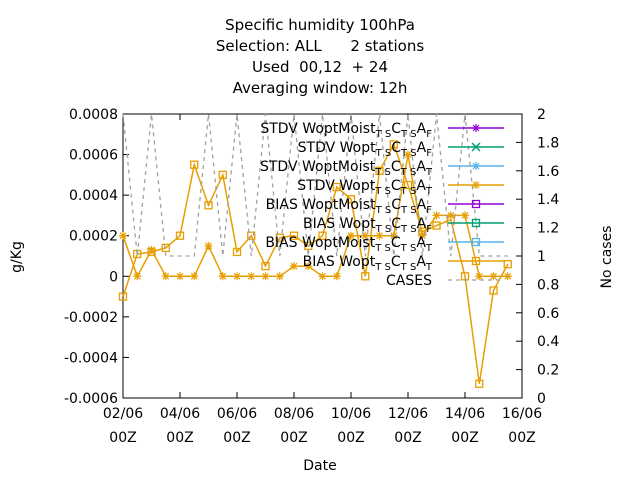  I want to click on legend-entry: STDV WoptMoistT SCT SAF, so click(382, 130).